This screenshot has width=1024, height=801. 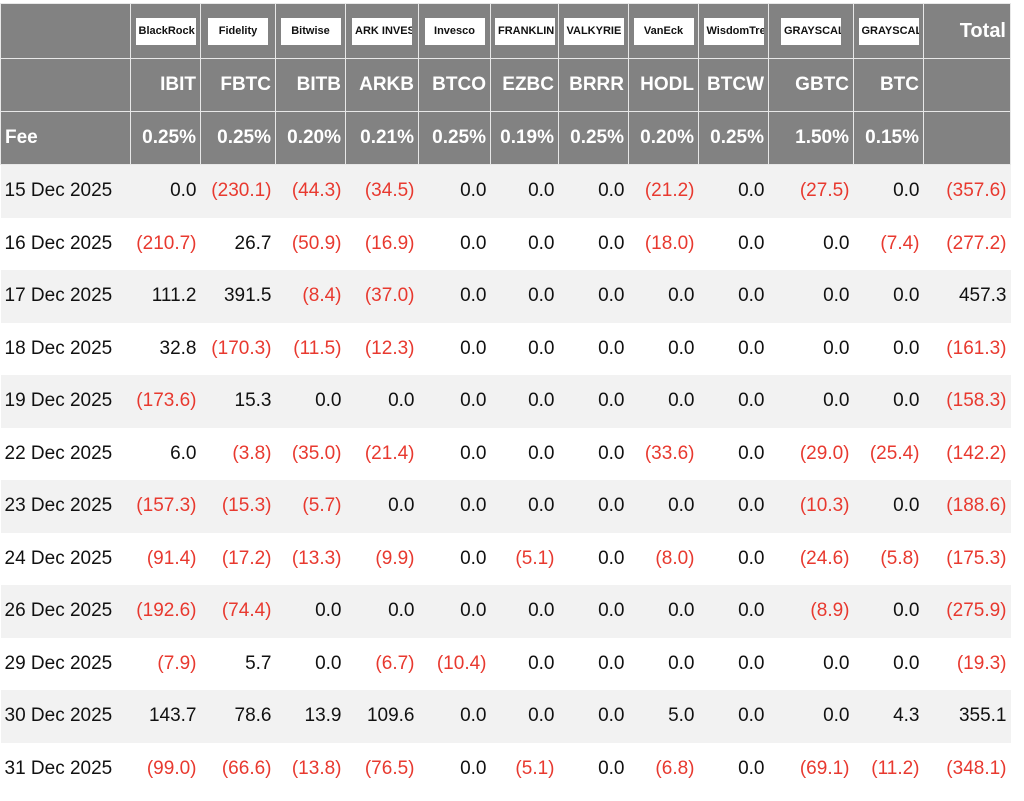 What do you see at coordinates (663, 138) in the screenshot?
I see `fee-value: 0.20%` at bounding box center [663, 138].